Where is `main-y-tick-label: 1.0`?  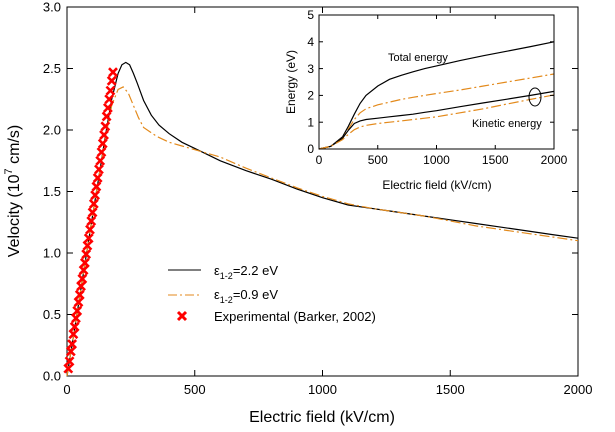 main-y-tick-label: 1.0 is located at coordinates (52, 253).